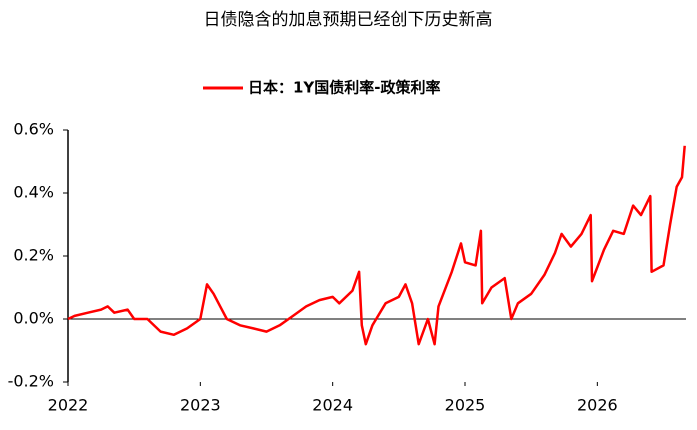 This screenshot has height=430, width=697. What do you see at coordinates (332, 405) in the screenshot?
I see `x-tick-label: 2024` at bounding box center [332, 405].